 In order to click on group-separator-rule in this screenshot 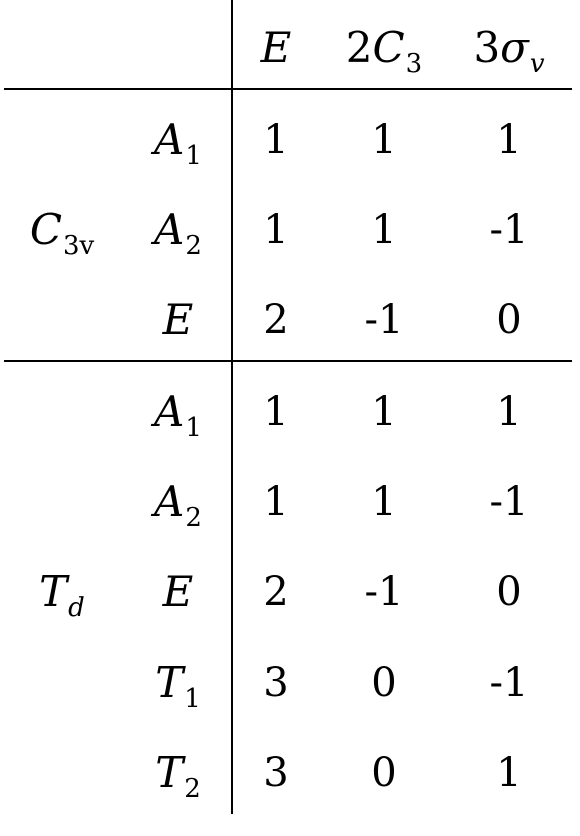, I will do `click(288, 361)`.